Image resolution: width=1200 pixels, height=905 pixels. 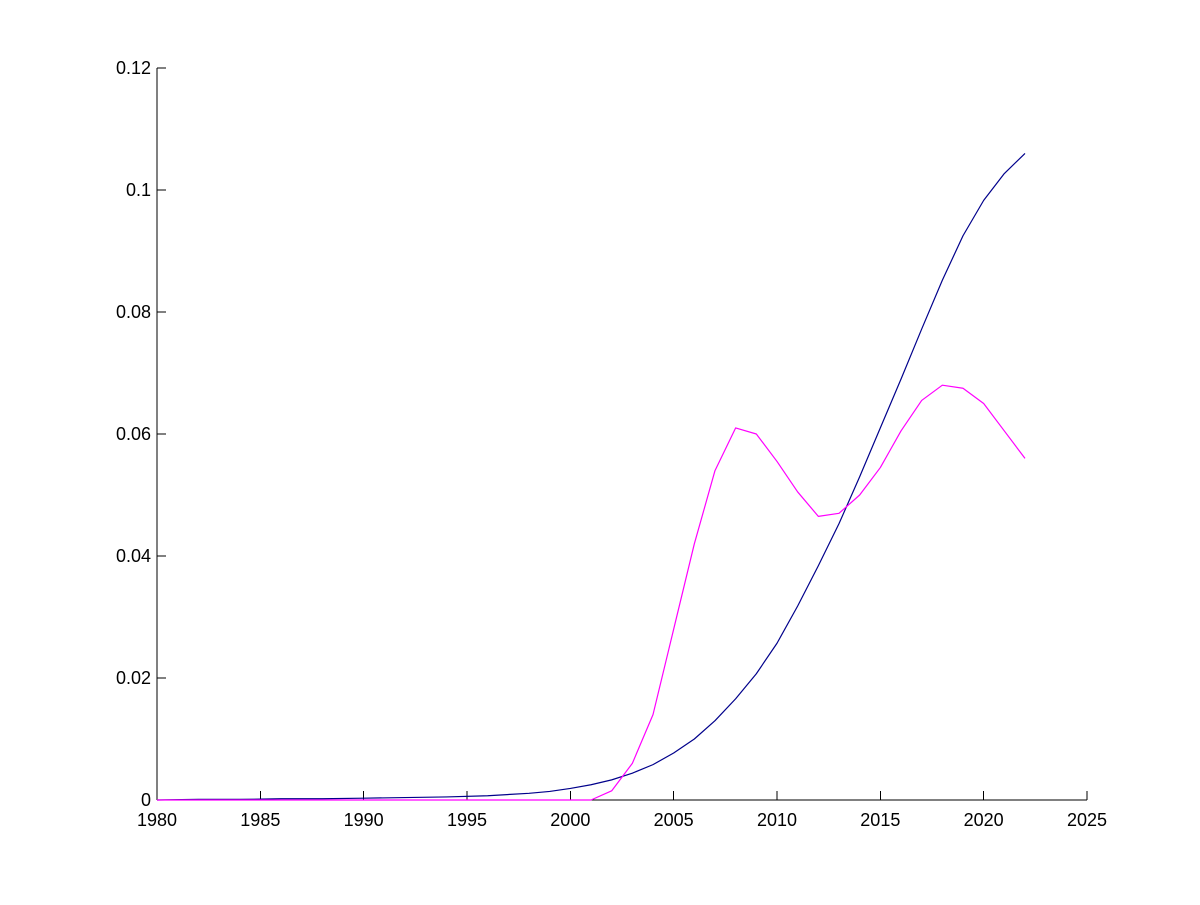 I want to click on x-tick-label: 2005, so click(x=674, y=820).